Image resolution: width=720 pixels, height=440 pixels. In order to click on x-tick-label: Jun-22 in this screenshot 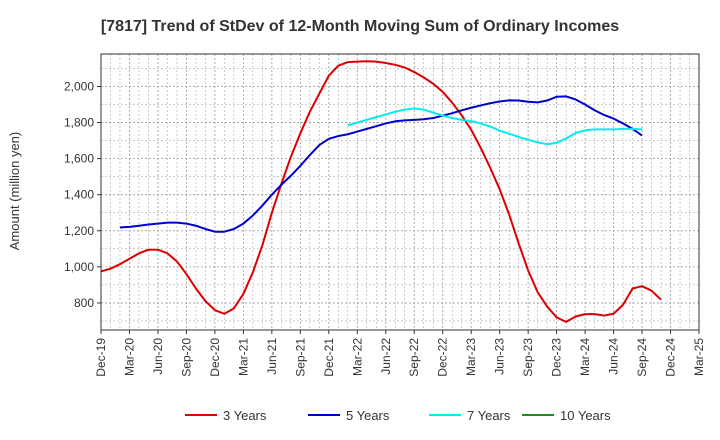, I will do `click(386, 356)`.